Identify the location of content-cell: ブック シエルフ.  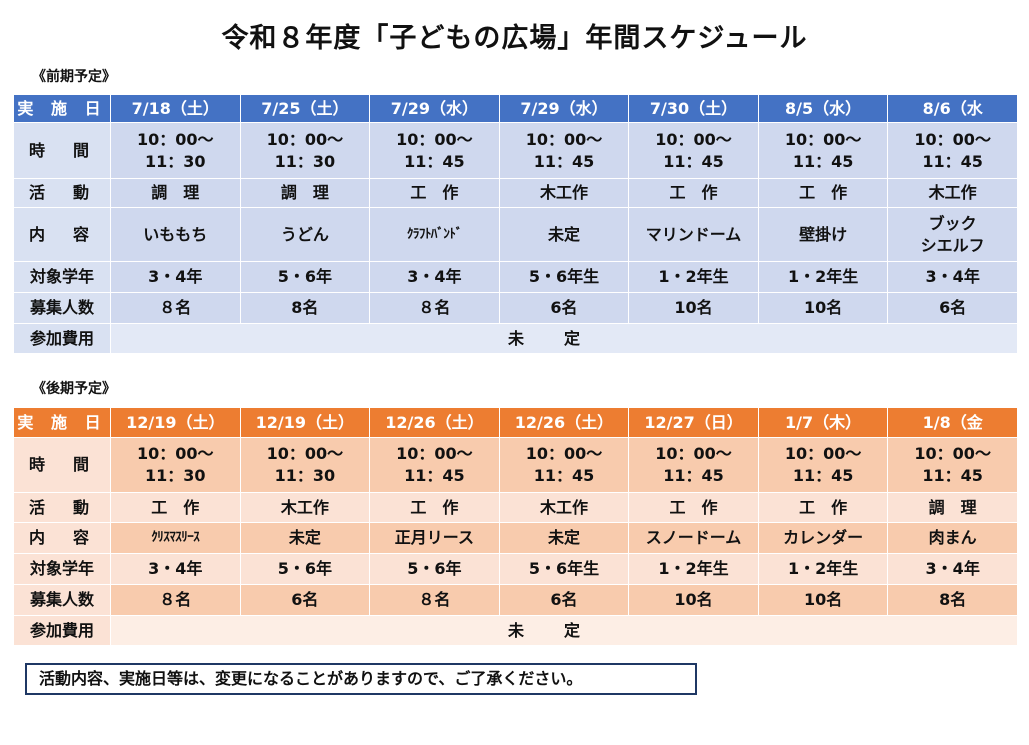
(952, 234).